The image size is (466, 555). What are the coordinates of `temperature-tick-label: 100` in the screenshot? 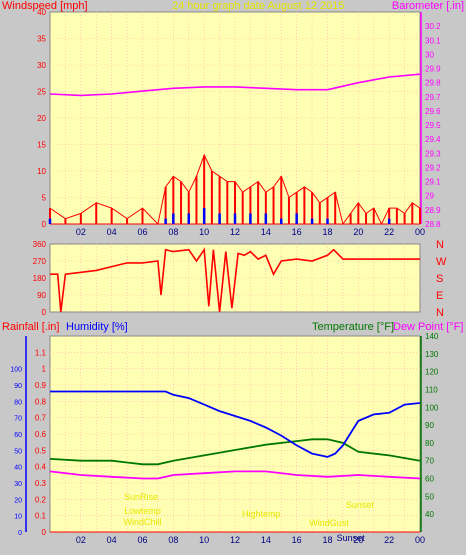 It's located at (432, 407).